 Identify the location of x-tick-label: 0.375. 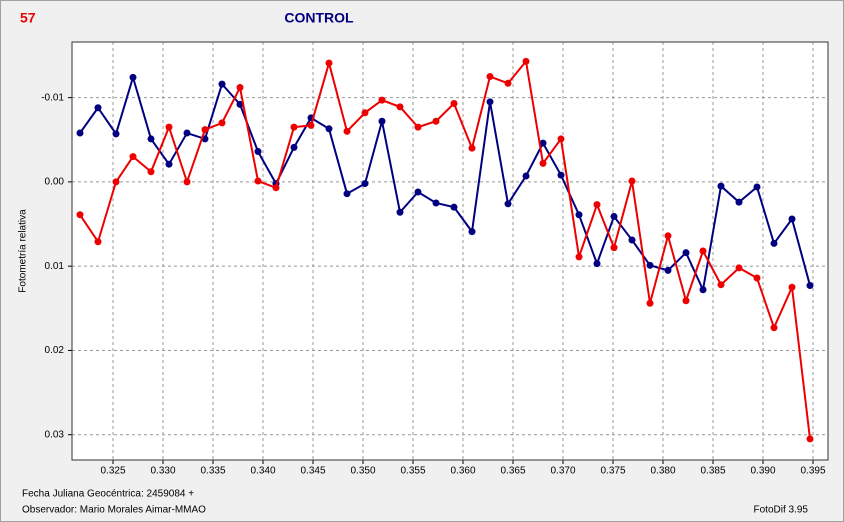
(612, 471).